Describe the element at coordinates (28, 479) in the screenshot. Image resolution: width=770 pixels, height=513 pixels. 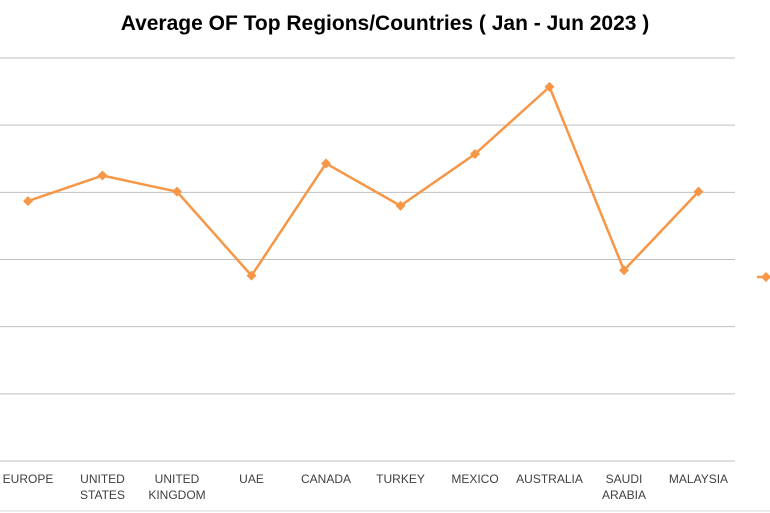
I see `x-tick-label: EUROPE` at that location.